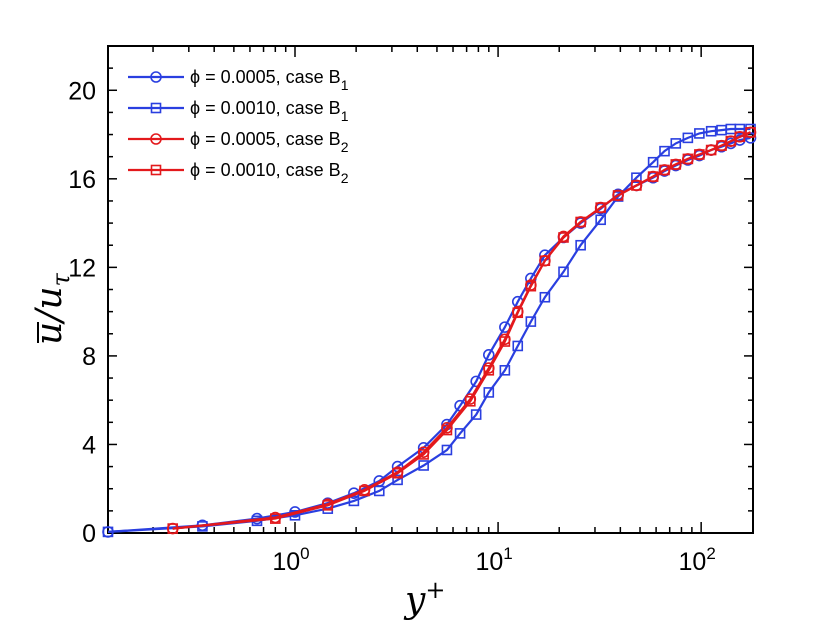 The height and width of the screenshot is (625, 830). I want to click on x-tick-label: 10¹, so click(493, 560).